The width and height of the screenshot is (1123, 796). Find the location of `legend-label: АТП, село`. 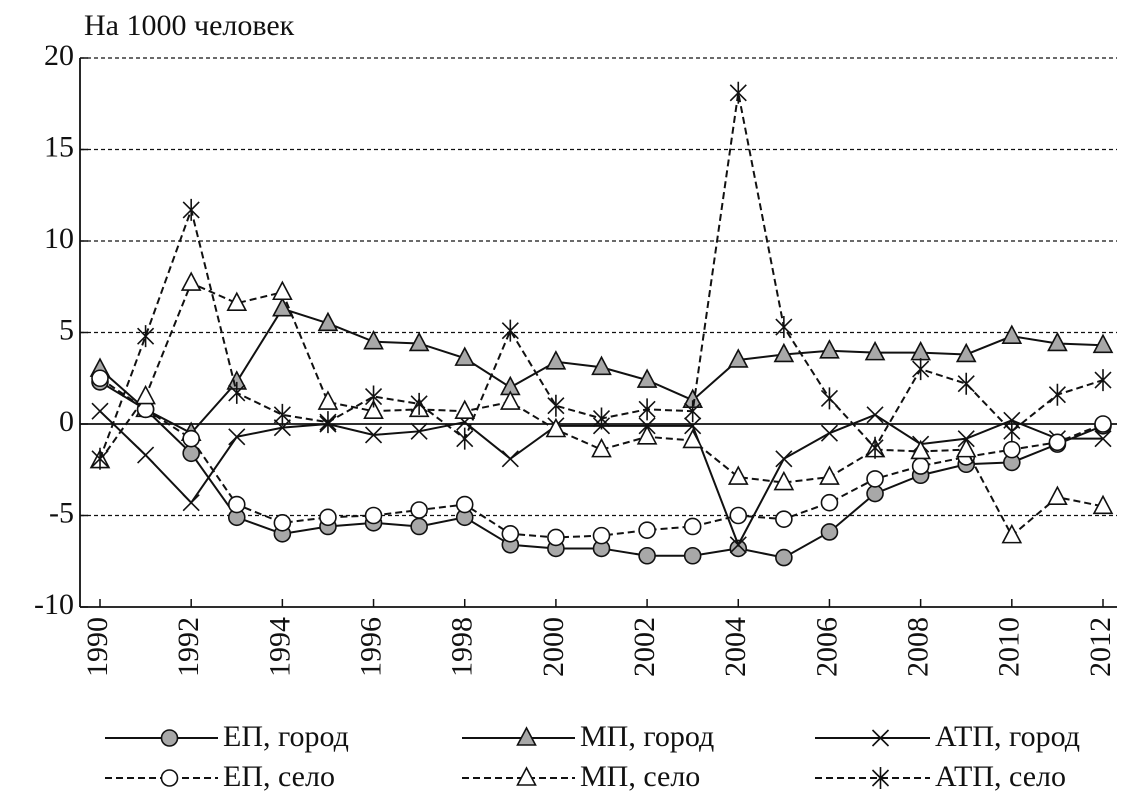

legend-label: АТП, село is located at coordinates (1000, 776).